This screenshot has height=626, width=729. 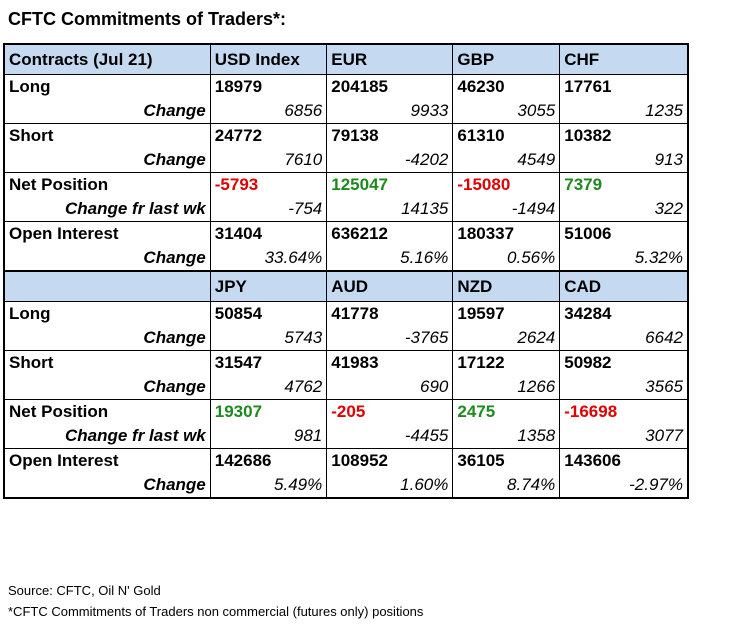 I want to click on table-row: Long 50854 41778 19597 34284, so click(x=346, y=313).